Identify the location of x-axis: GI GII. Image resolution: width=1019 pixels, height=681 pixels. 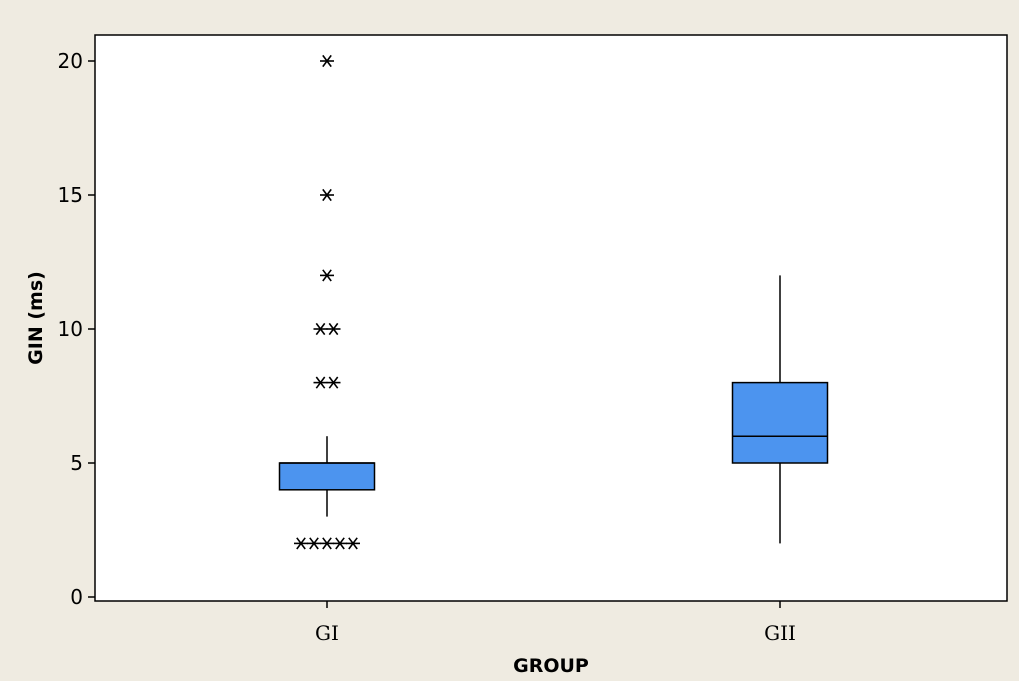
(555, 623).